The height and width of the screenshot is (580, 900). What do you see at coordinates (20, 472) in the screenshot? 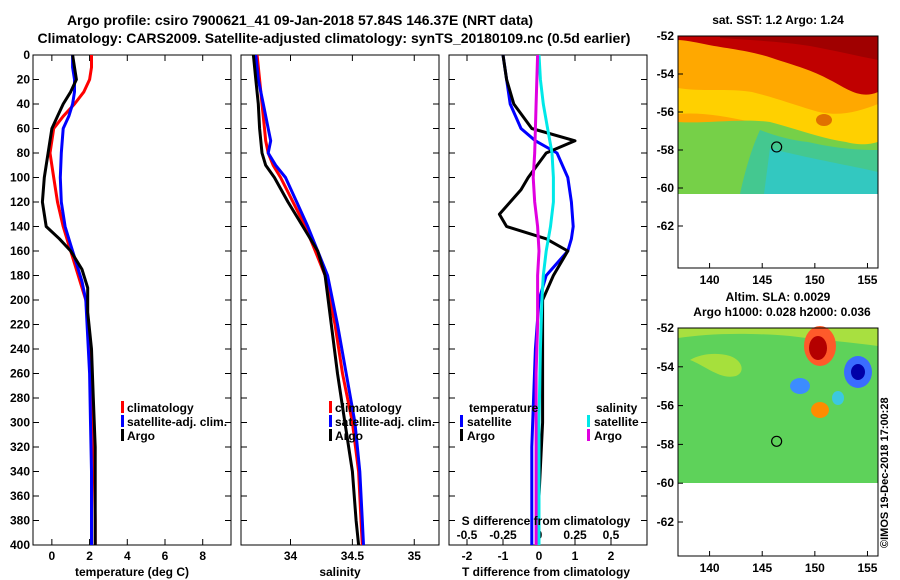
I see `depth-tick-label: 340` at bounding box center [20, 472].